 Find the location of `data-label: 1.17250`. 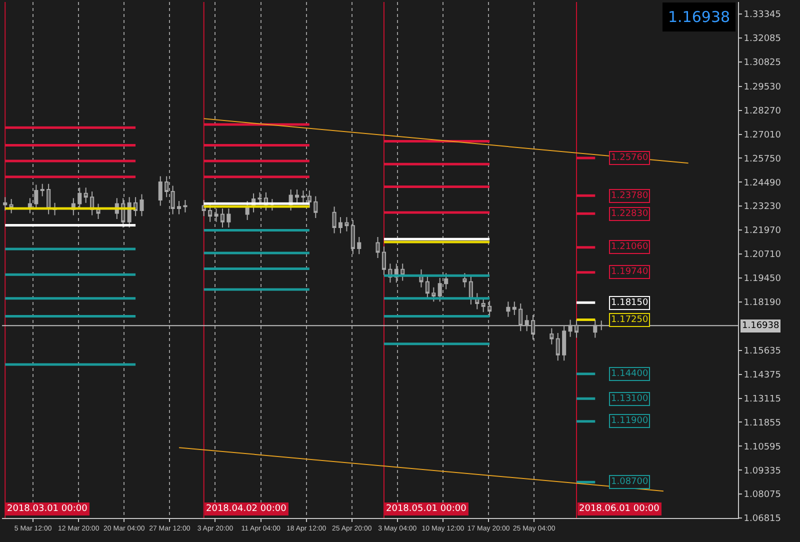

data-label: 1.17250 is located at coordinates (629, 320).